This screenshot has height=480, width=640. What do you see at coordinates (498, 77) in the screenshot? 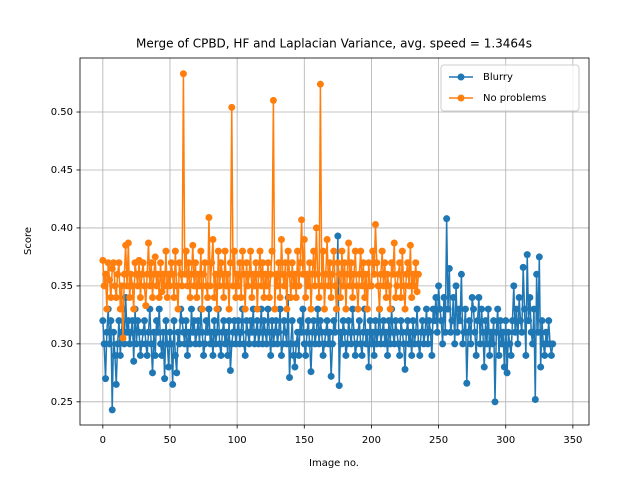
I see `legend-label: Blurry` at bounding box center [498, 77].